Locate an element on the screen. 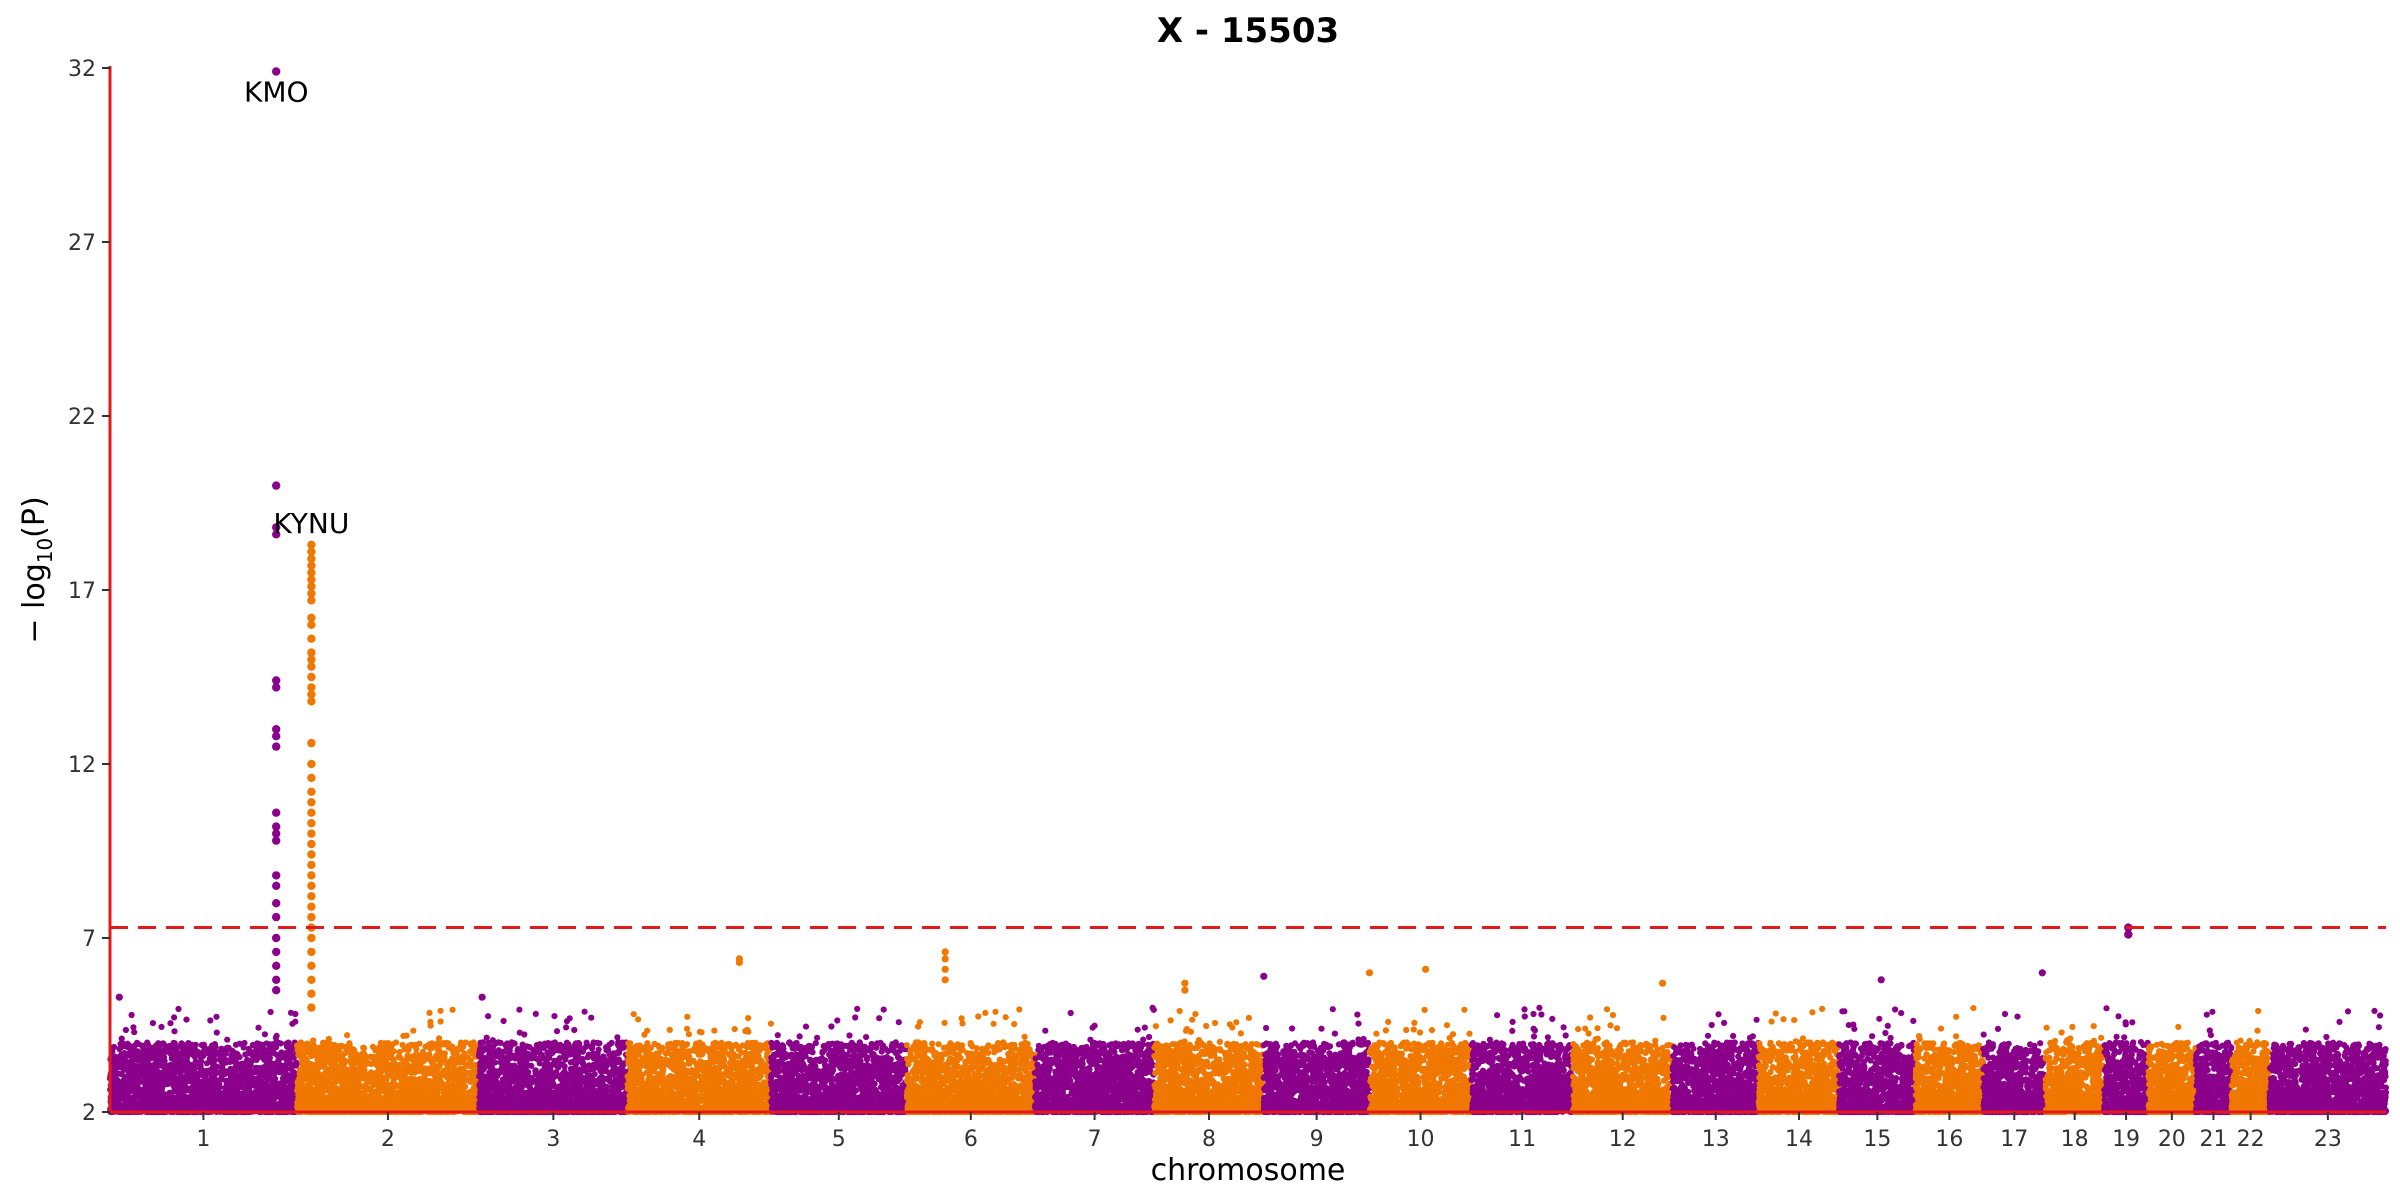 The height and width of the screenshot is (1200, 2400). chromosome-1-points is located at coordinates (203, 1060).